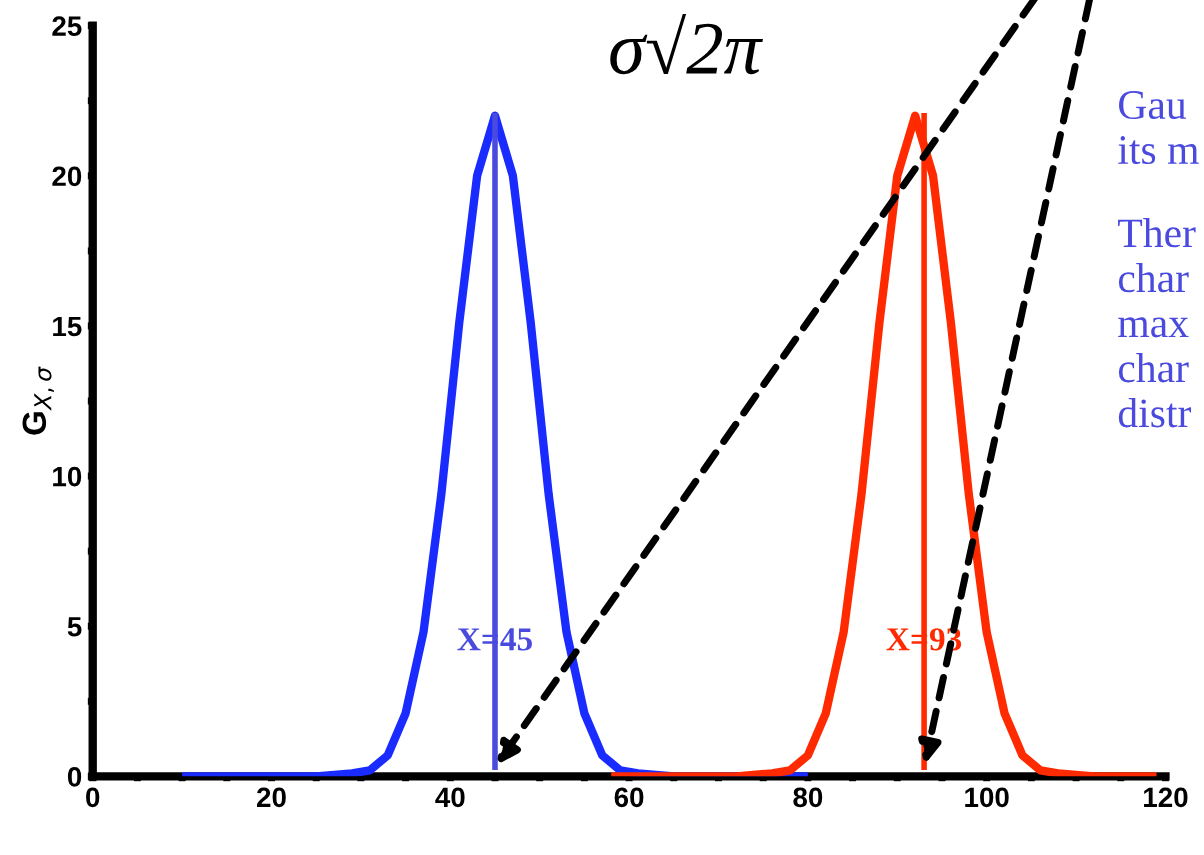  Describe the element at coordinates (629, 797) in the screenshot. I see `x-tick-label: 60` at that location.